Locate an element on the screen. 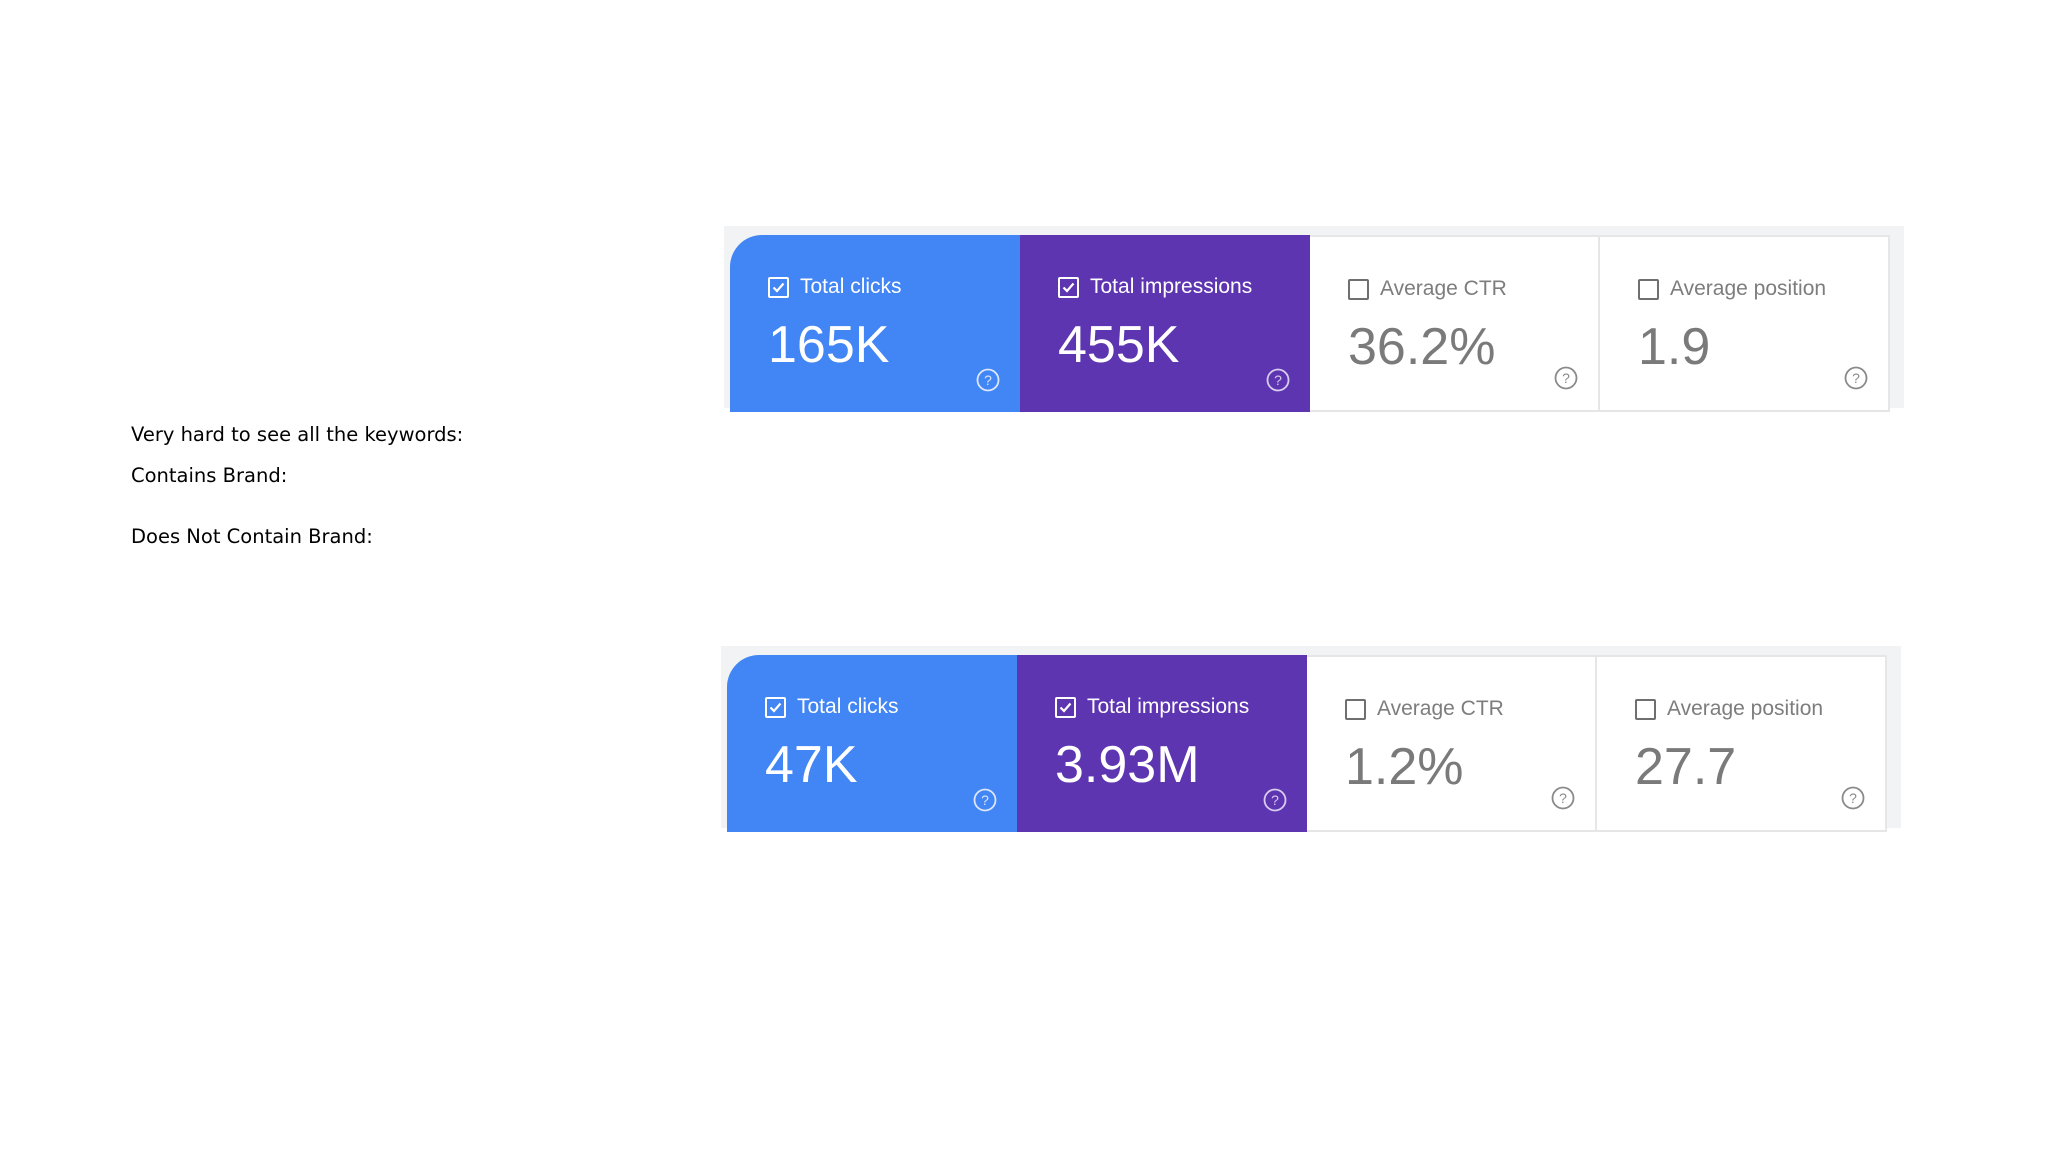 The width and height of the screenshot is (2048, 1152). metric-value: 1.2% is located at coordinates (1404, 767).